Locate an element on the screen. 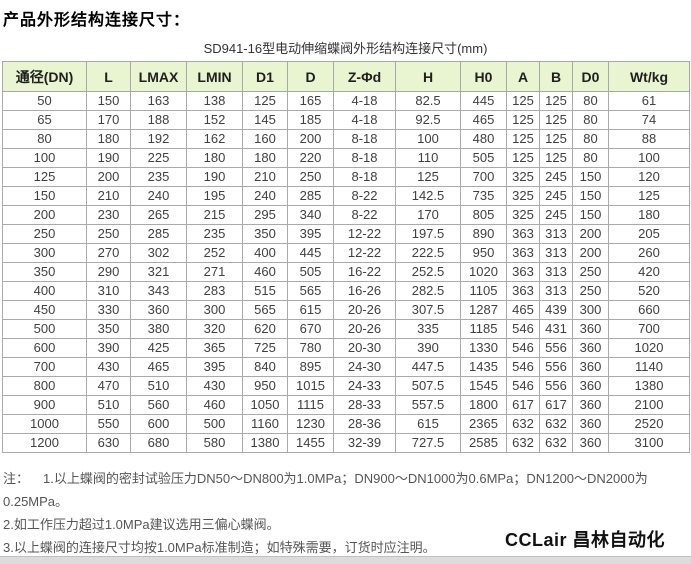 The height and width of the screenshot is (564, 691). table-cell: 390 is located at coordinates (108, 348).